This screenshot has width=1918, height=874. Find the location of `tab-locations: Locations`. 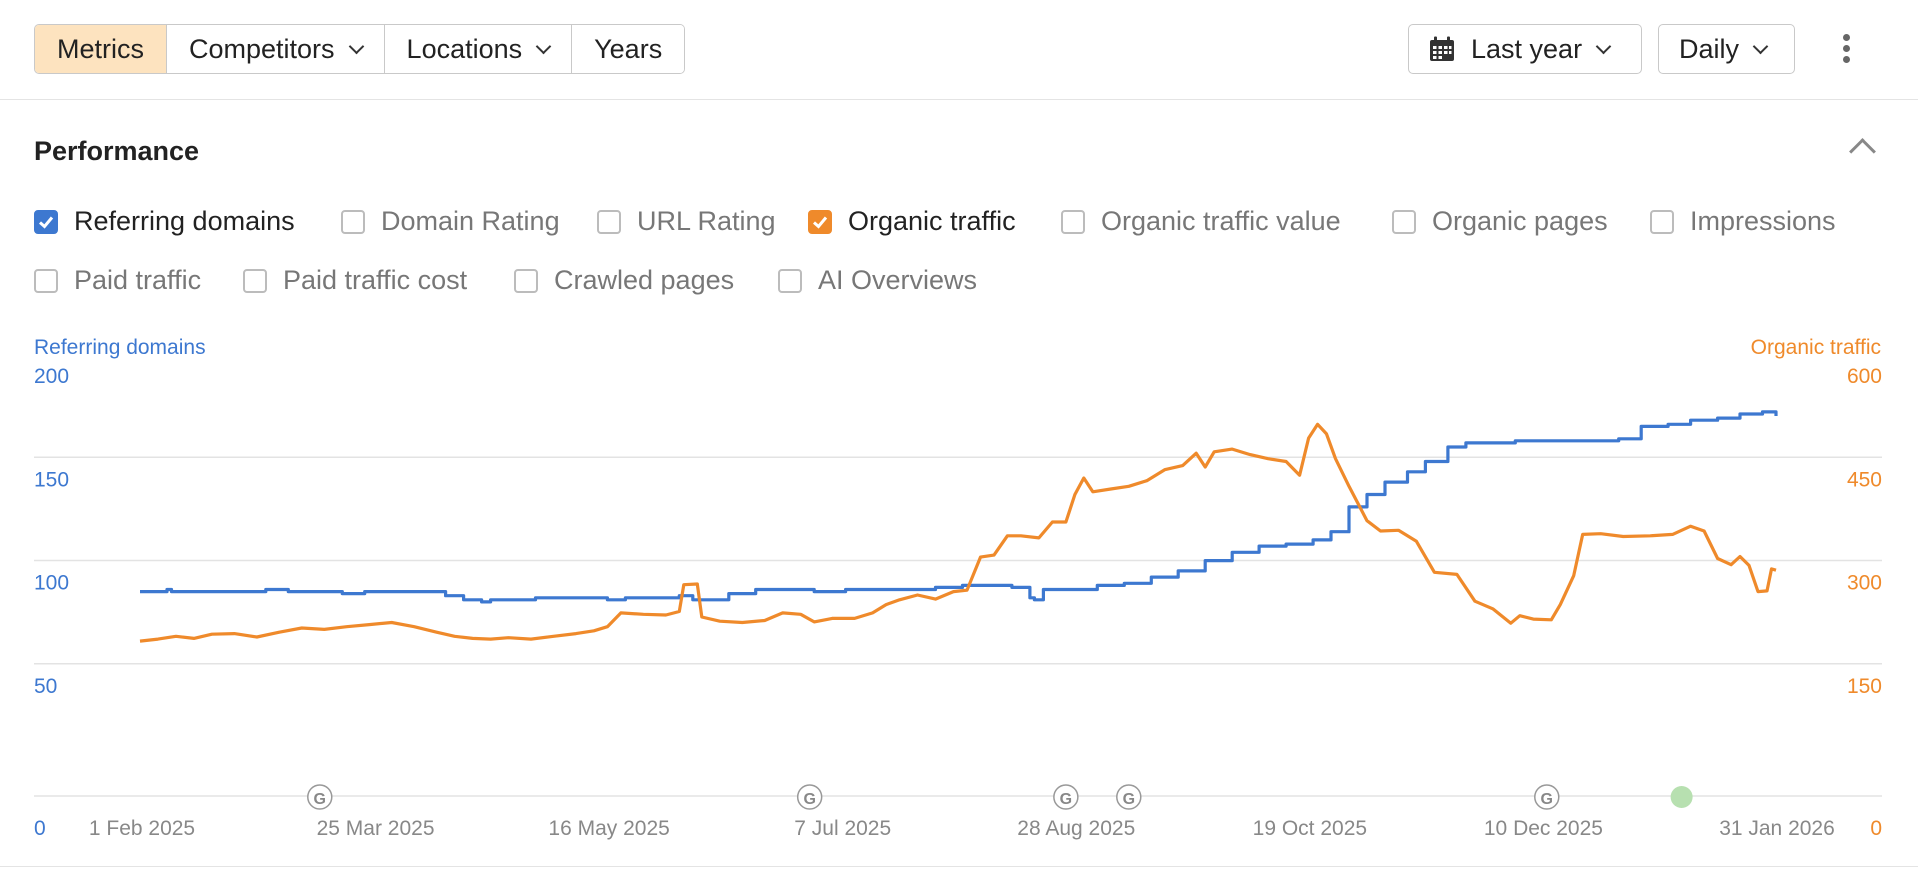

tab-locations: Locations is located at coordinates (478, 49).